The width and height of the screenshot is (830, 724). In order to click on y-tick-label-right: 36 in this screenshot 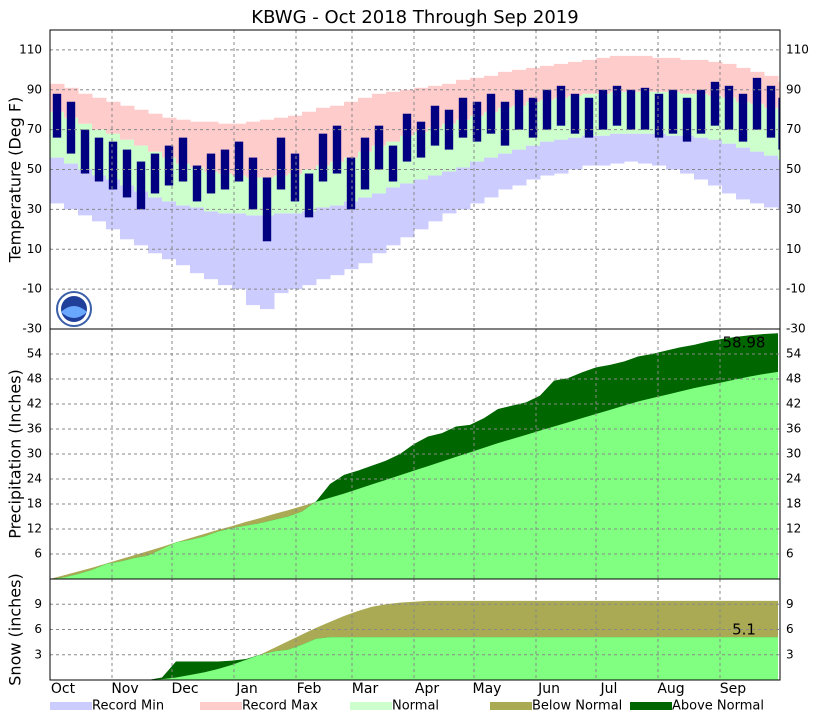, I will do `click(793, 429)`.